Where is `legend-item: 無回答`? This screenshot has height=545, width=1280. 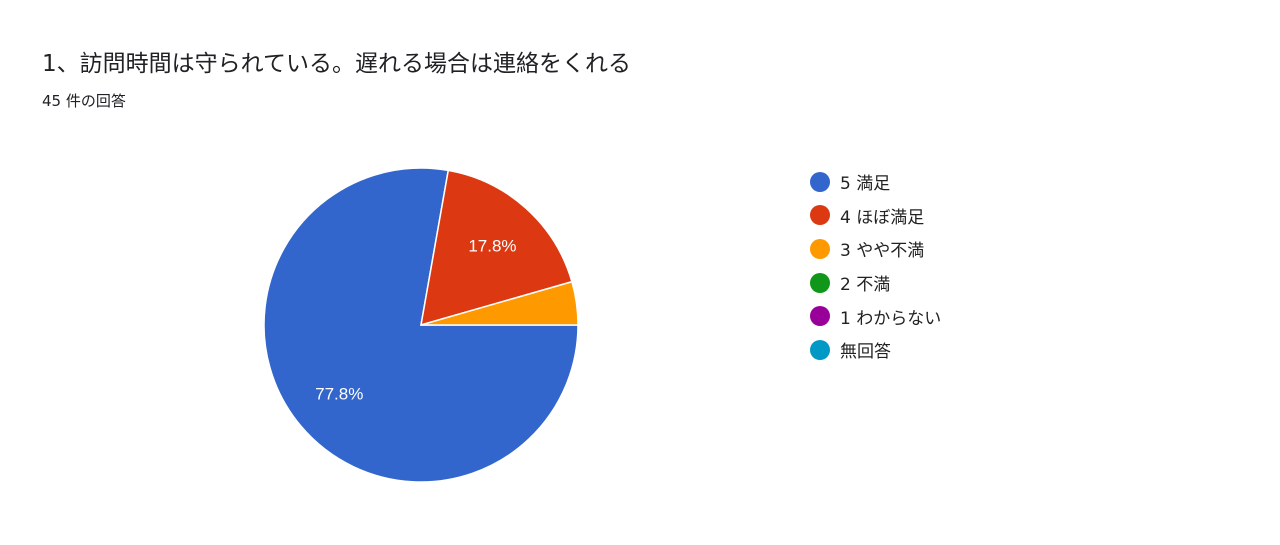
legend-item: 無回答 is located at coordinates (875, 350).